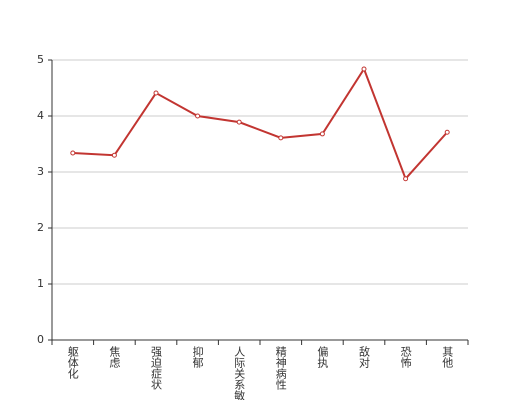 The image size is (520, 400). I want to click on x-tick-label: 偏执, so click(322, 357).